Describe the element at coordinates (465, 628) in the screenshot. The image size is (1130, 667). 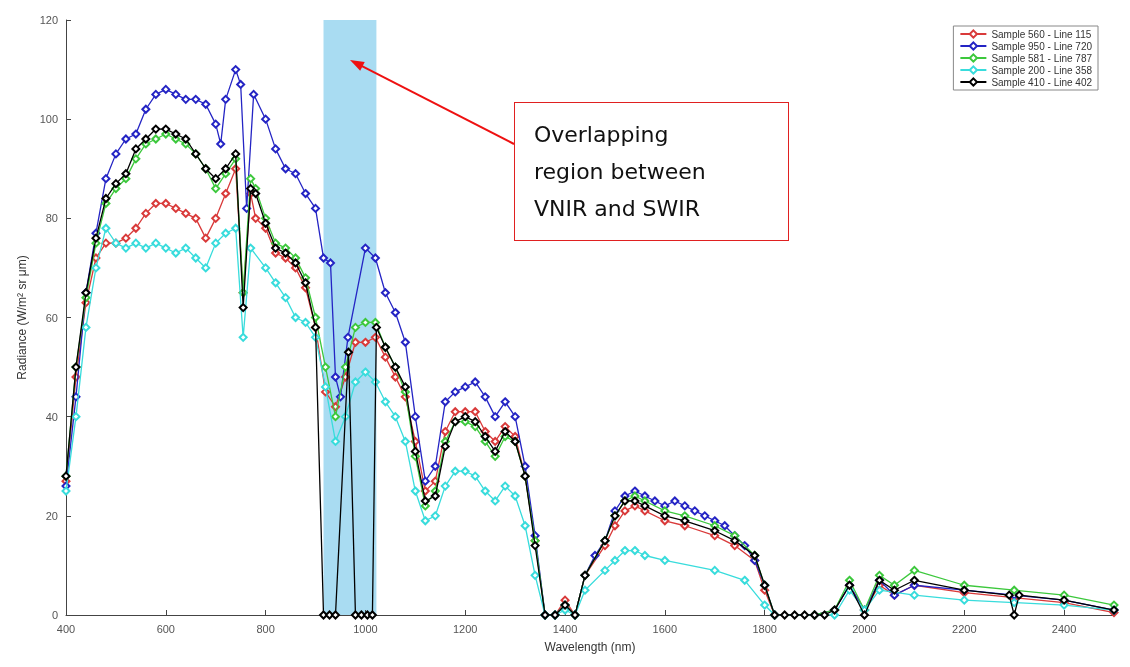
I see `x-tick-label: 1200` at that location.